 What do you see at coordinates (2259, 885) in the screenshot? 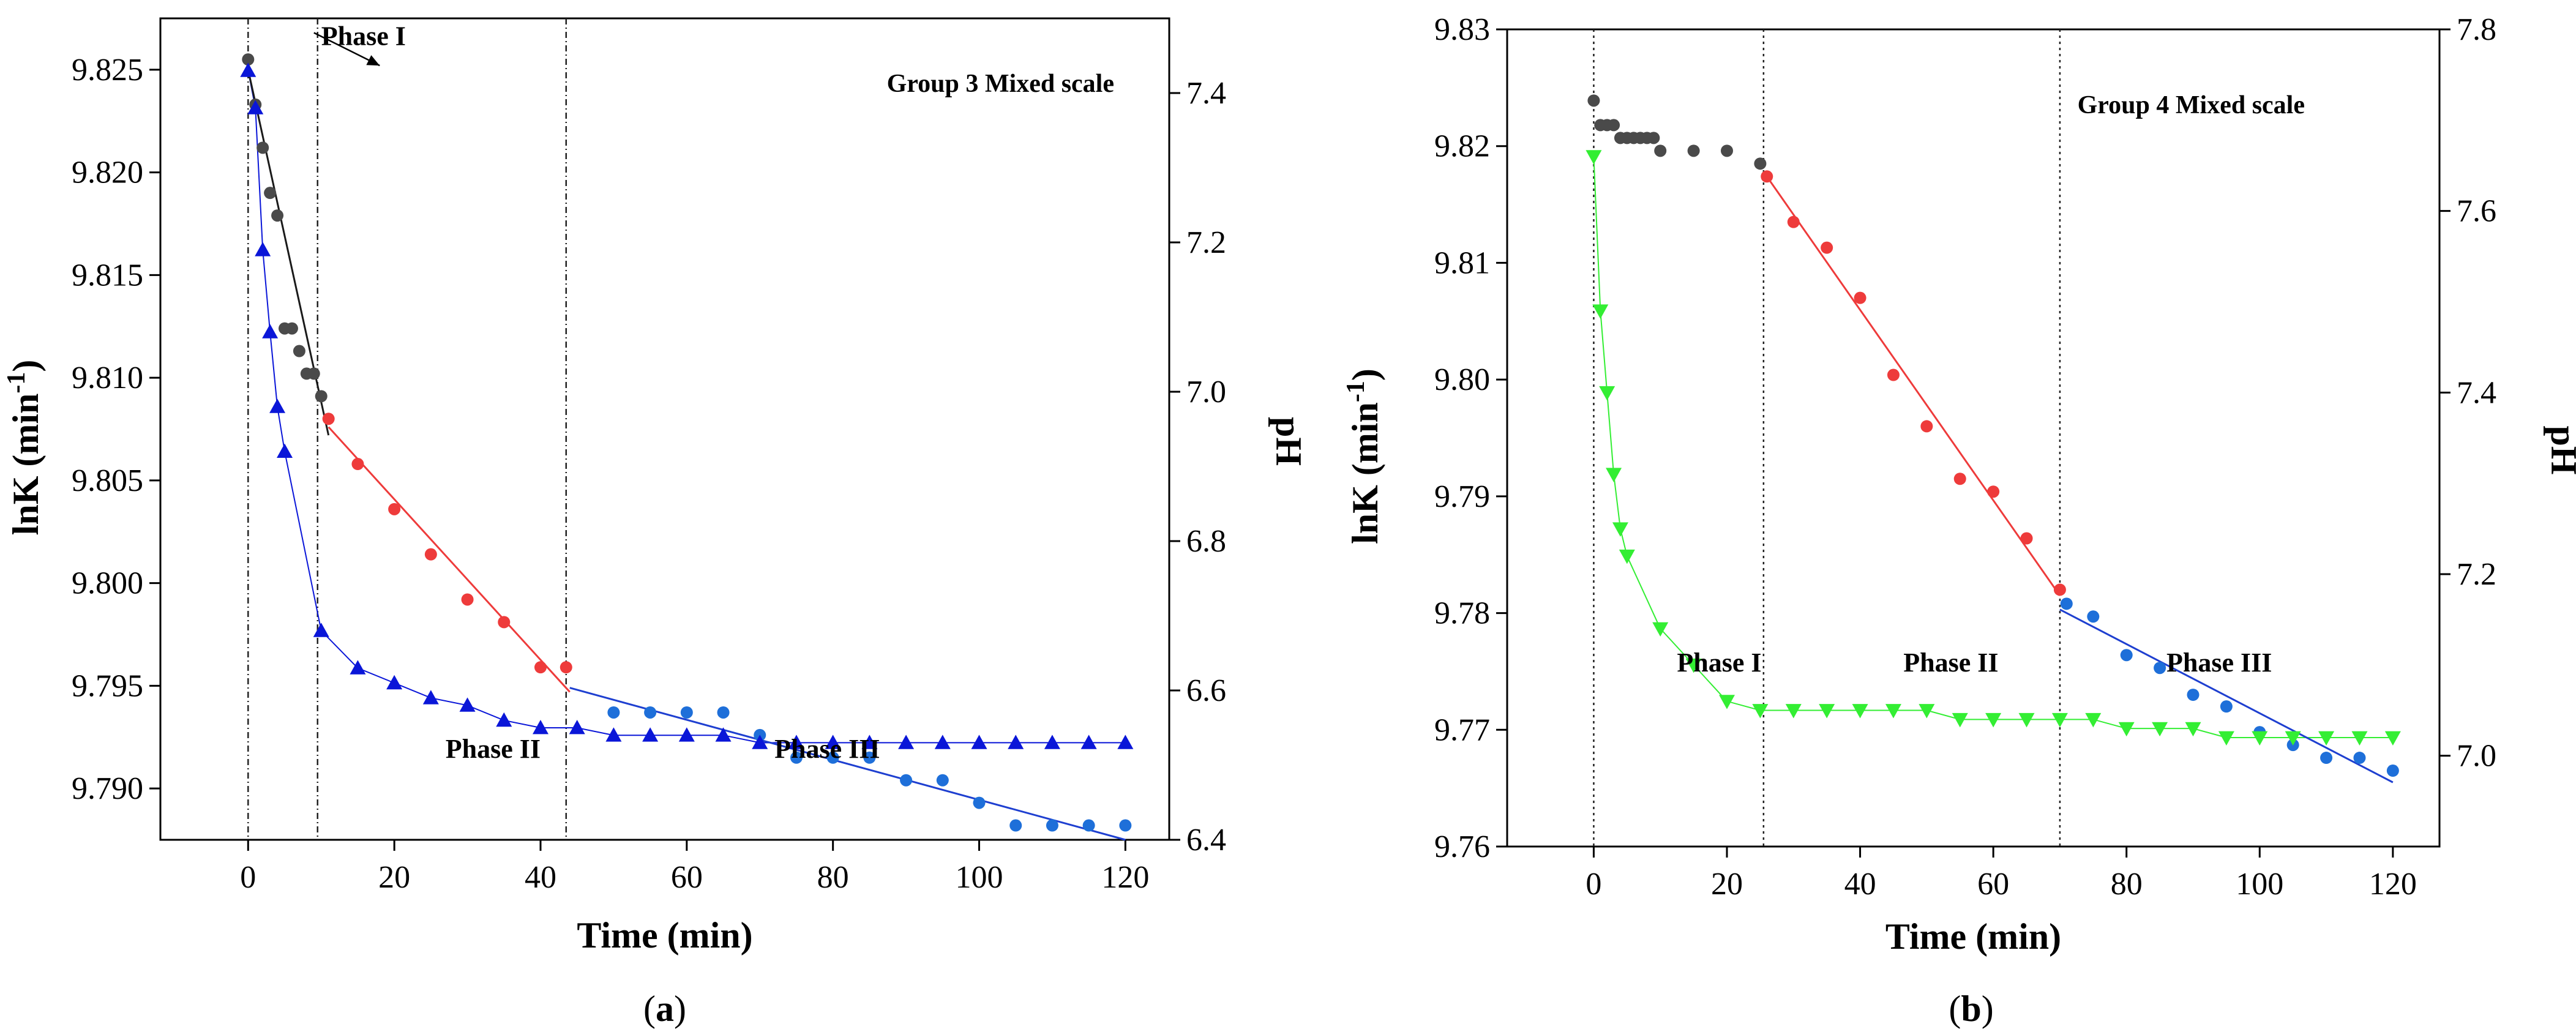
I see `x-tick-label: 100` at bounding box center [2259, 885].